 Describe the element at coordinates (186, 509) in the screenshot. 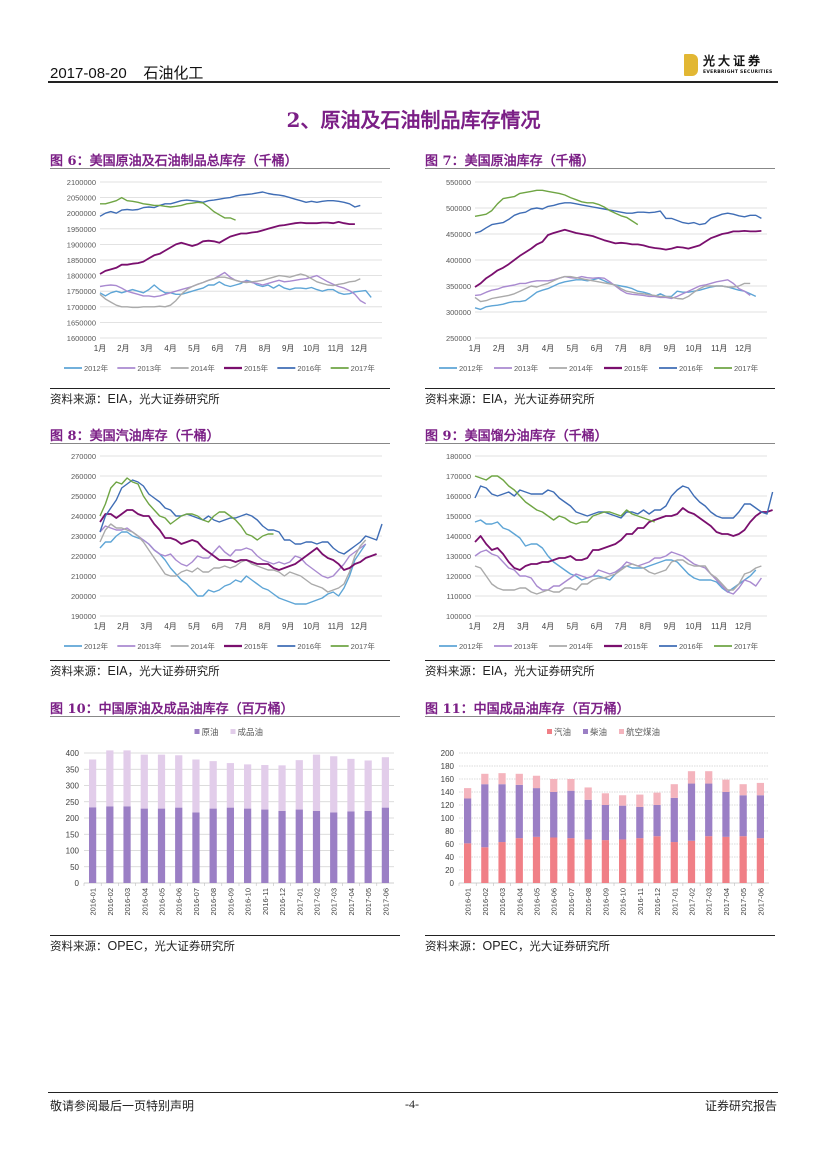

I see `series-line-2017` at that location.